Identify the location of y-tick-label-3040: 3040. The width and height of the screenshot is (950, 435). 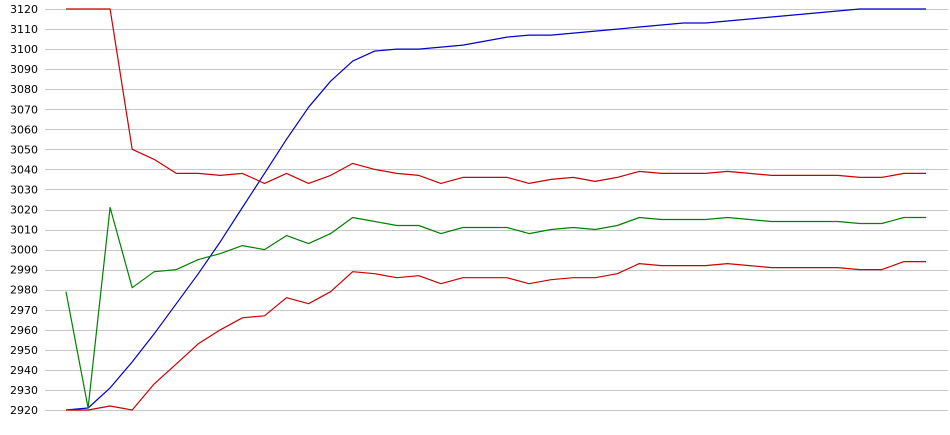
(24, 169).